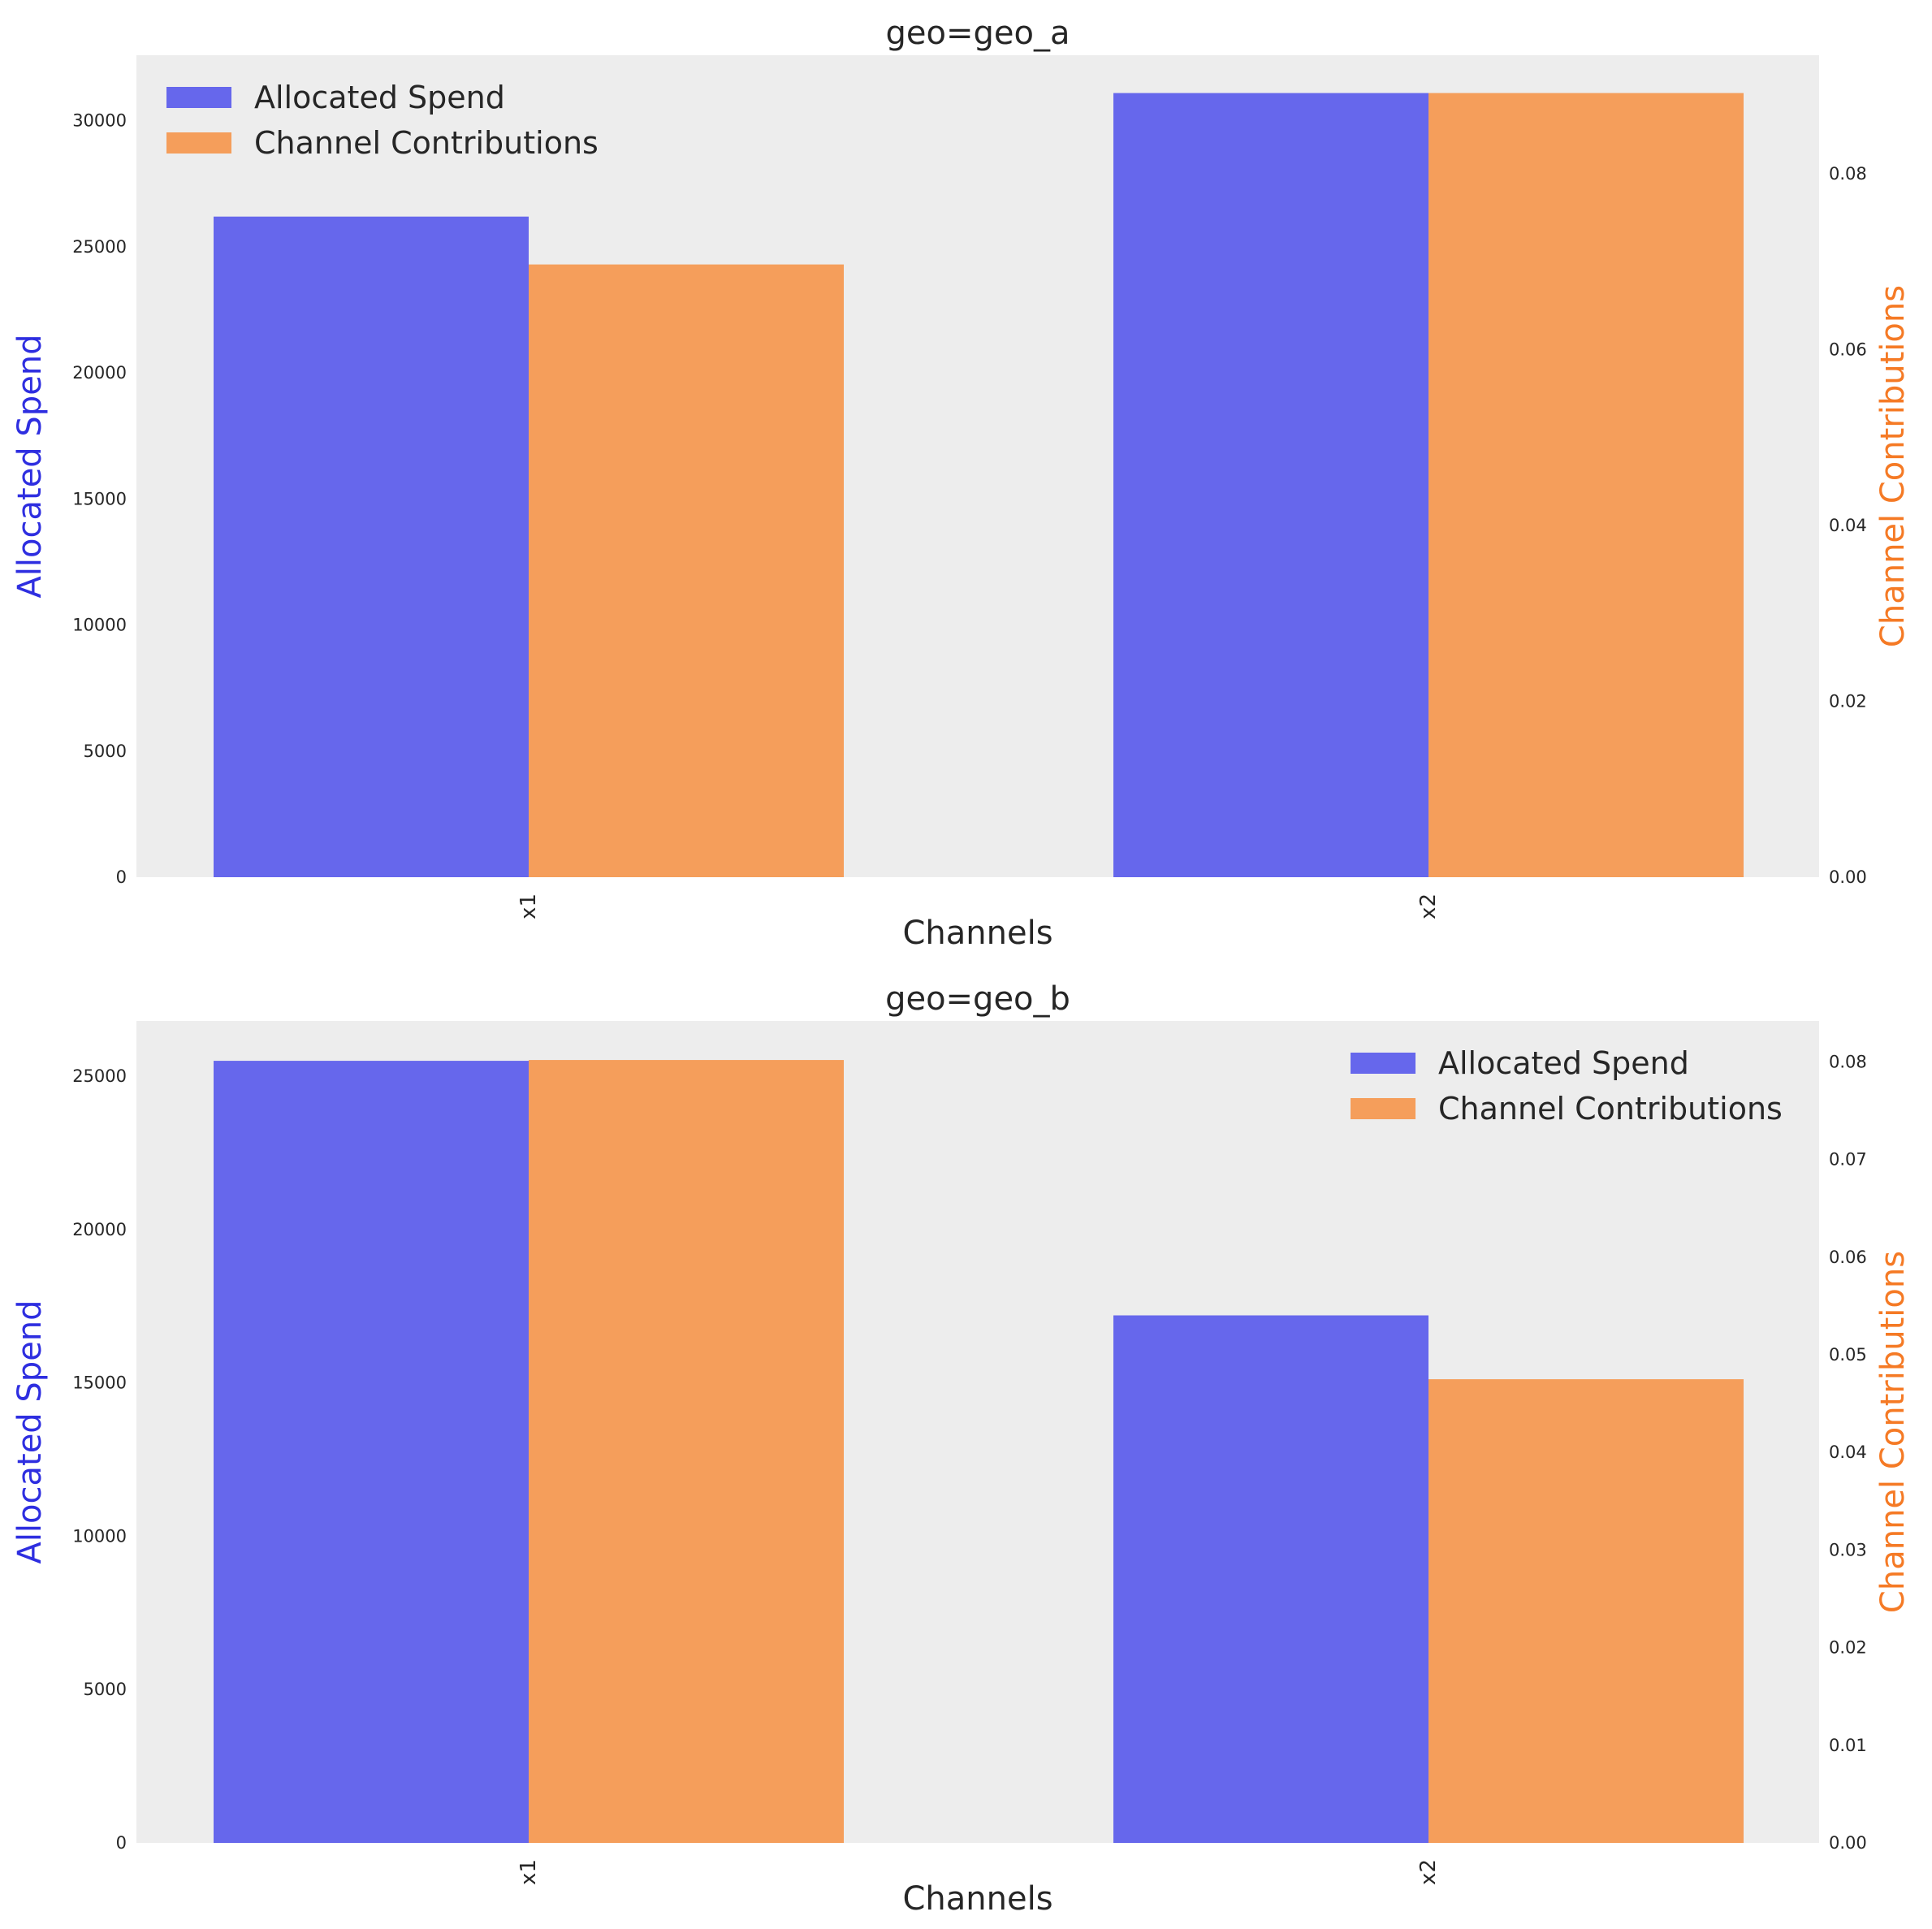 Image resolution: width=1932 pixels, height=1929 pixels. Describe the element at coordinates (1848, 1160) in the screenshot. I see `y-right-tick-label: 0.07` at that location.